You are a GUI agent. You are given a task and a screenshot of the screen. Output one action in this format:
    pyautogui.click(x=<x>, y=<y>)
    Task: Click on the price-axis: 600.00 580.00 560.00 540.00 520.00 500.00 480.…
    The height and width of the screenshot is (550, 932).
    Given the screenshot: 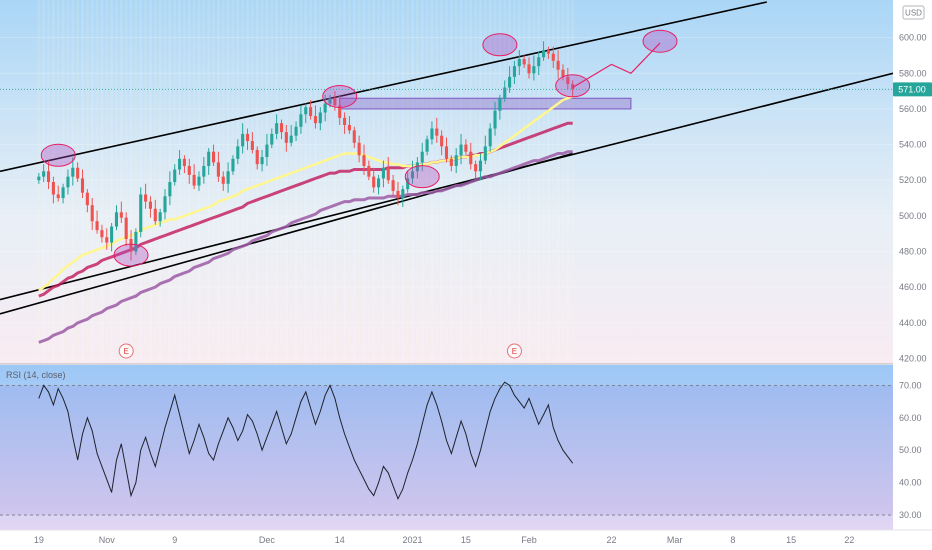 What is the action you would take?
    pyautogui.click(x=912, y=275)
    